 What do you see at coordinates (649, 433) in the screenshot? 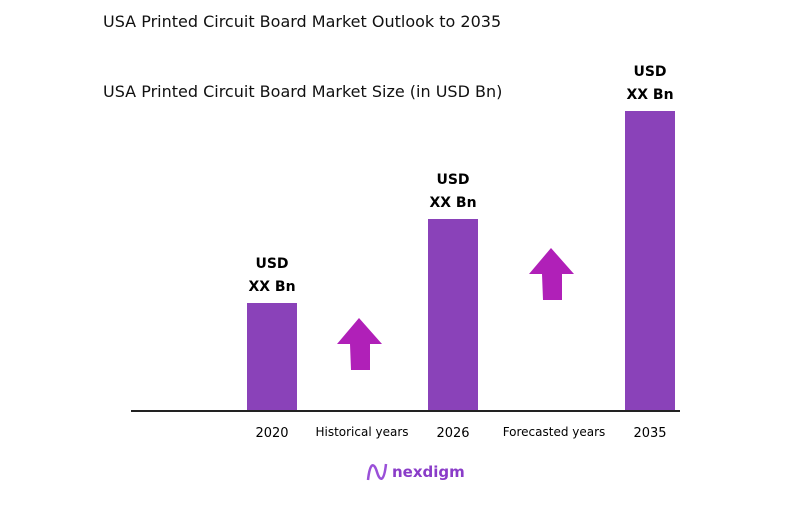
I see `x-tick-label: 2035` at bounding box center [649, 433].